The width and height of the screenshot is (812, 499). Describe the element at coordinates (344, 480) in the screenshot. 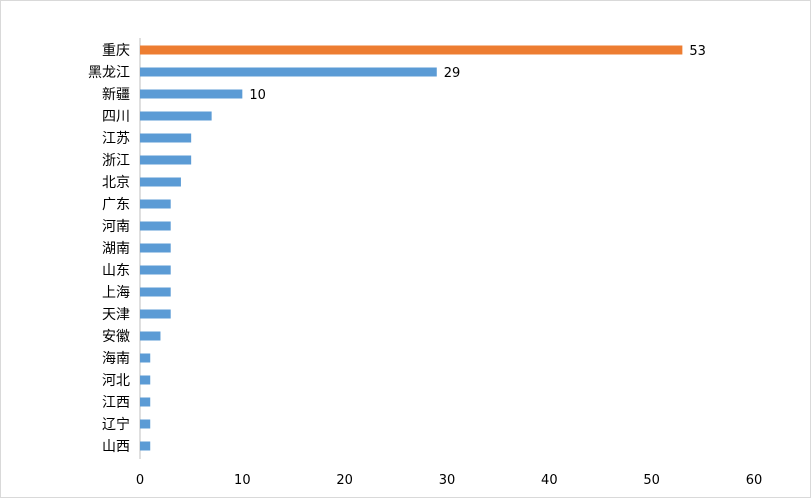

I see `x-tick-label: 20` at that location.